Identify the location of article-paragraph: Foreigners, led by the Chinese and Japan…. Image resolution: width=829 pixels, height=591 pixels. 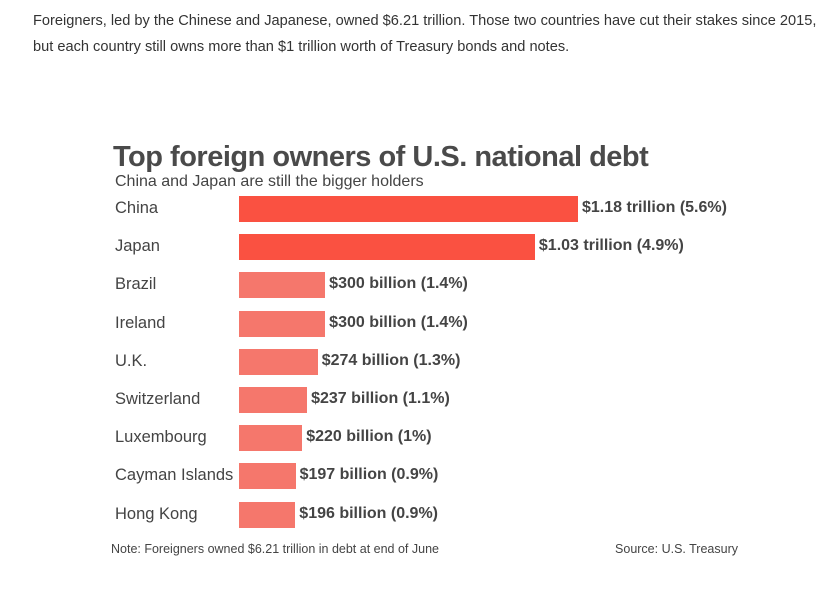
(425, 34).